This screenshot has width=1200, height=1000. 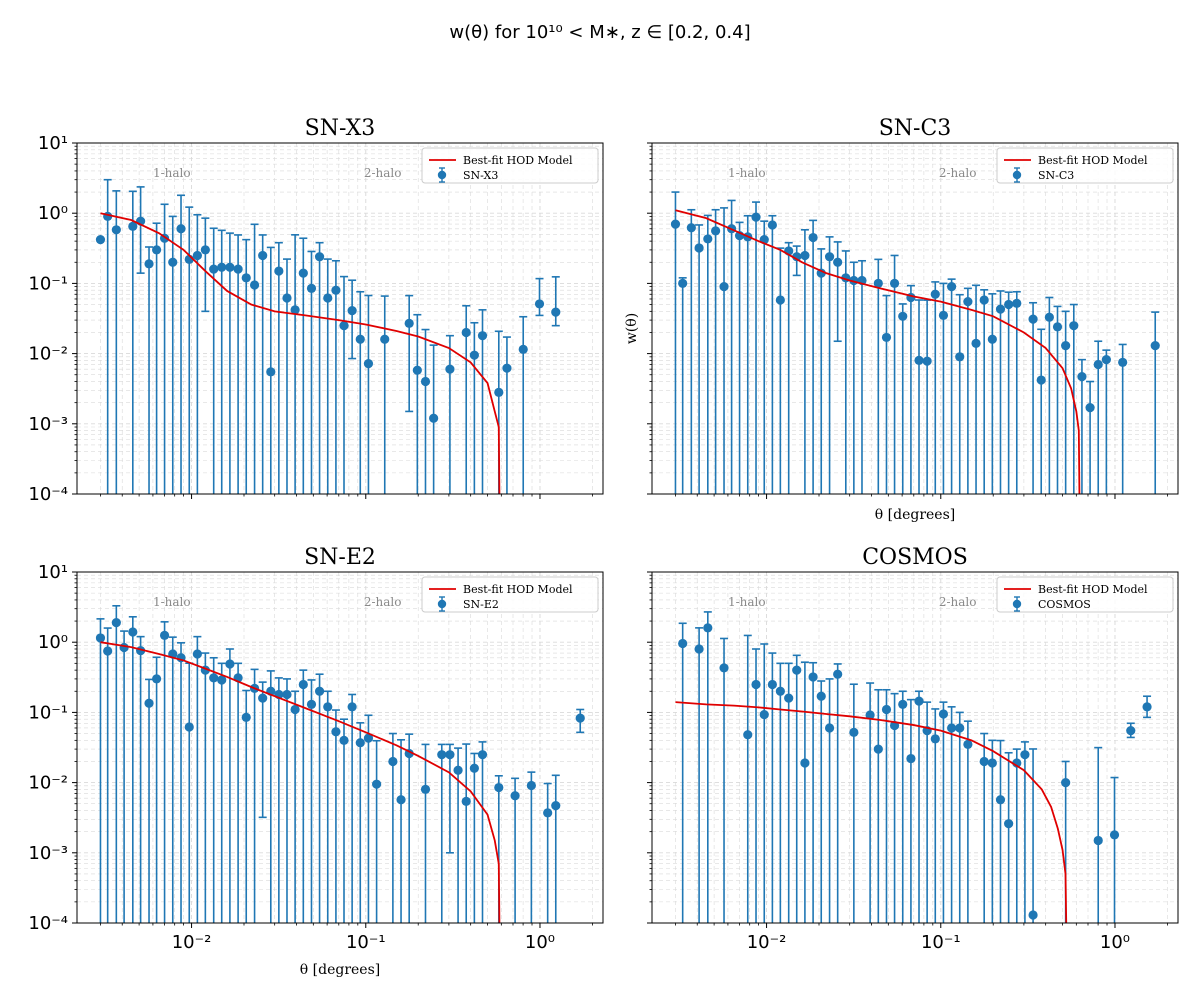 I want to click on y-tick-label: 10⁻³, so click(x=48, y=424).